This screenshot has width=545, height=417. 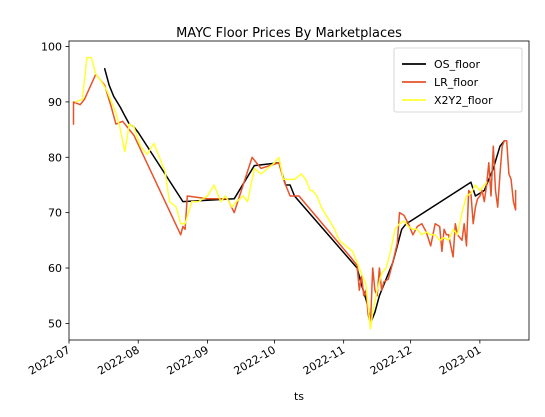 What do you see at coordinates (289, 33) in the screenshot?
I see `chart-title: MAYC Floor Prices By Marketplaces` at bounding box center [289, 33].